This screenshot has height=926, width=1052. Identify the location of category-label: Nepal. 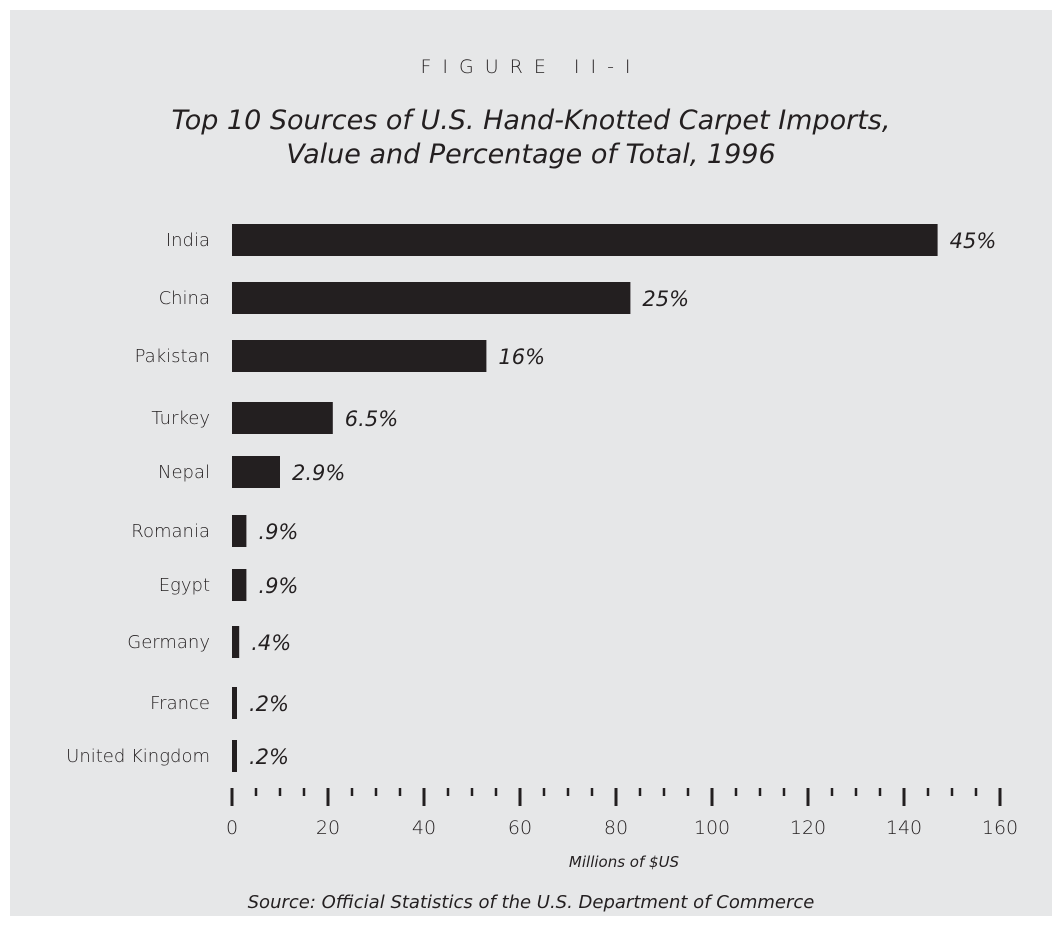
(184, 472).